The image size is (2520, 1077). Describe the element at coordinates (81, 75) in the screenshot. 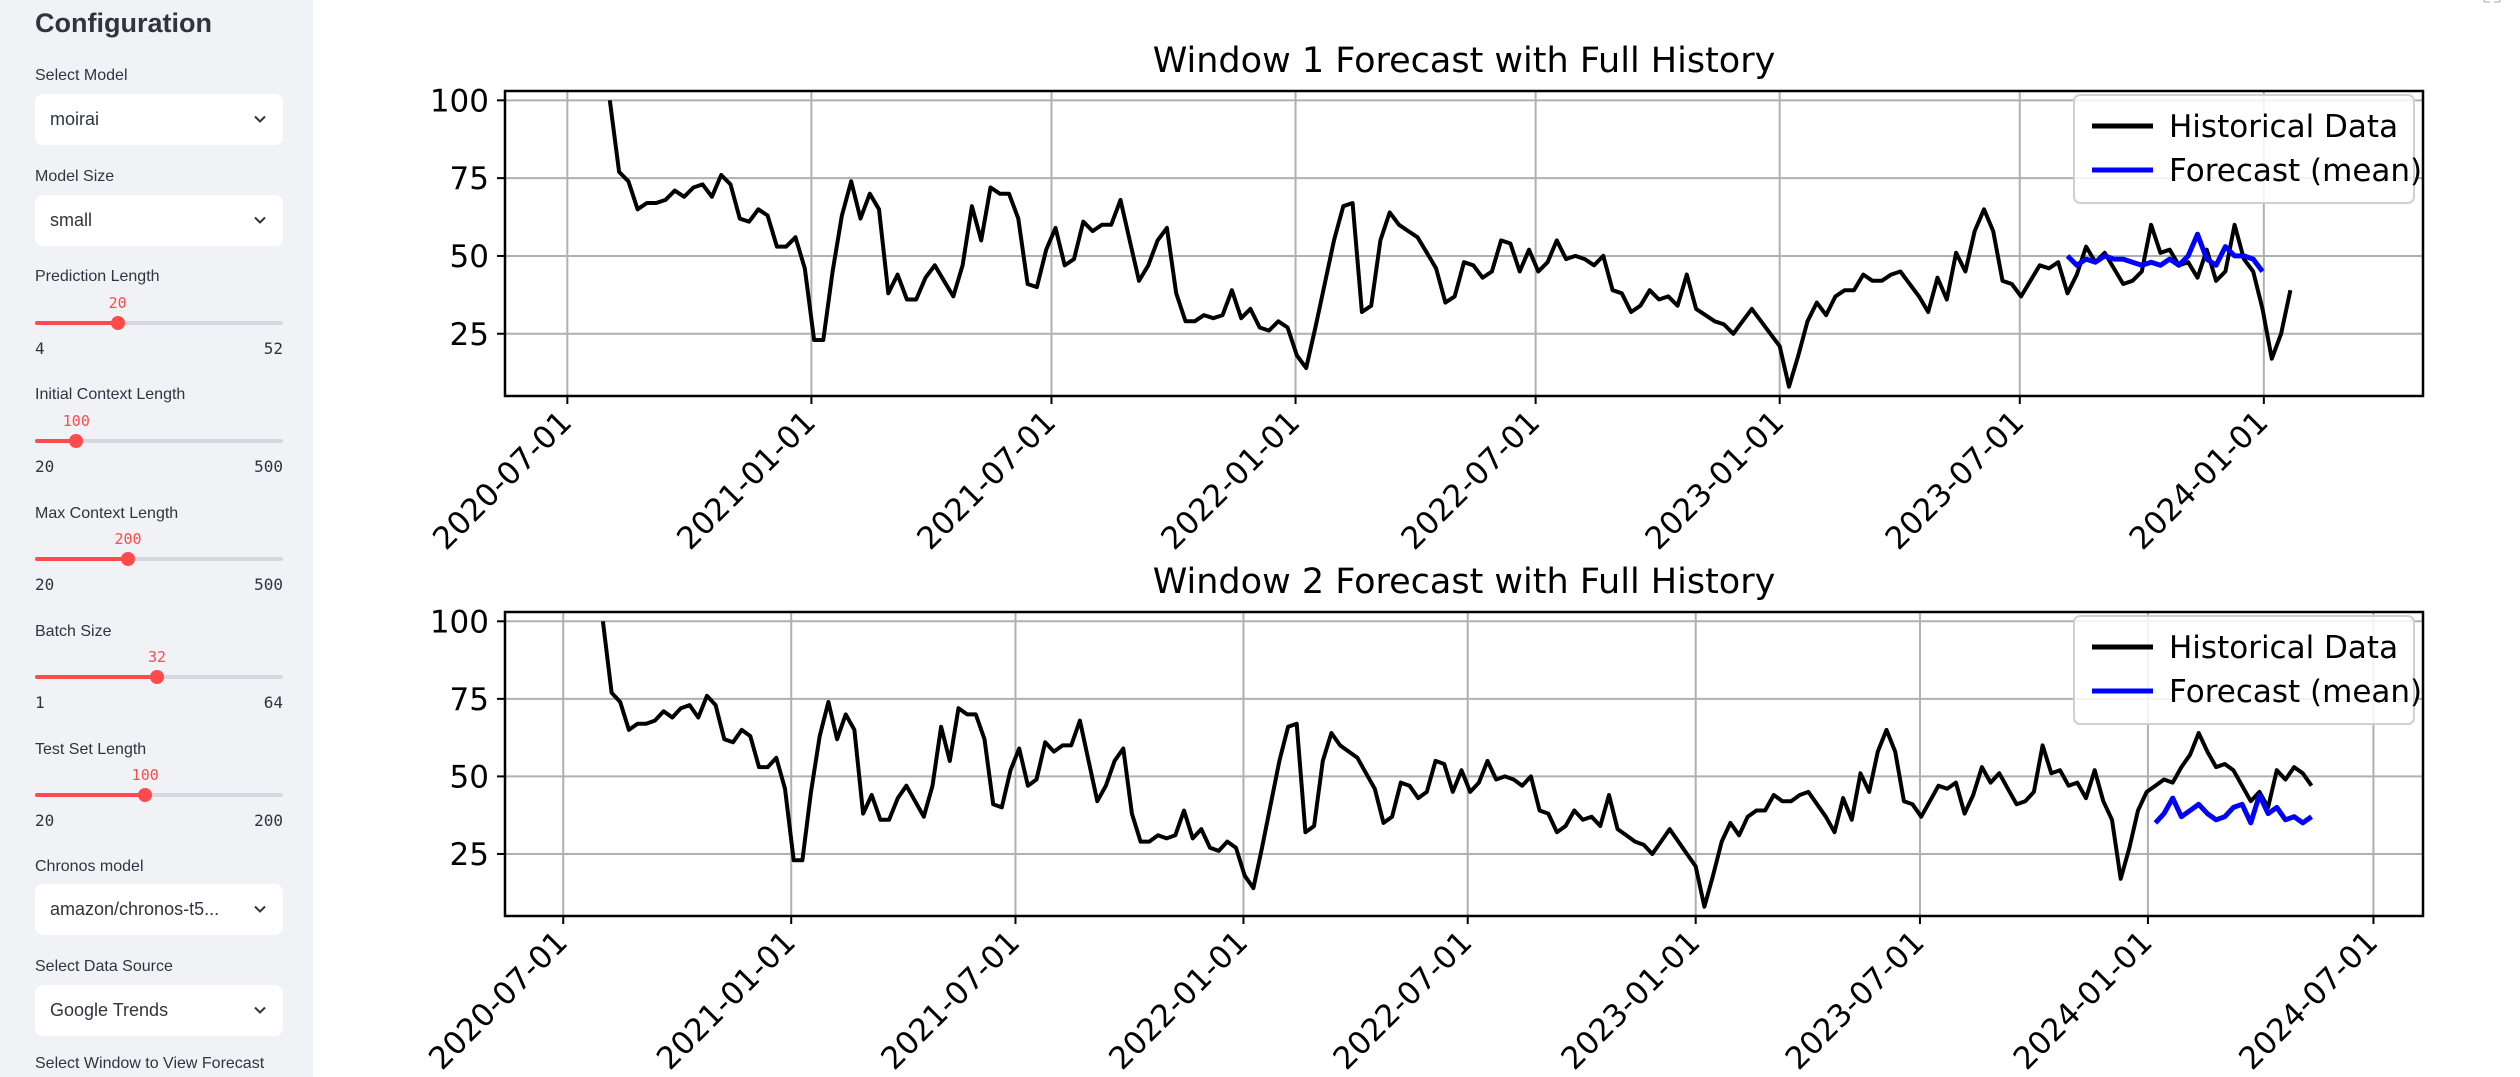

I see `select-model-label: Select Model` at that location.